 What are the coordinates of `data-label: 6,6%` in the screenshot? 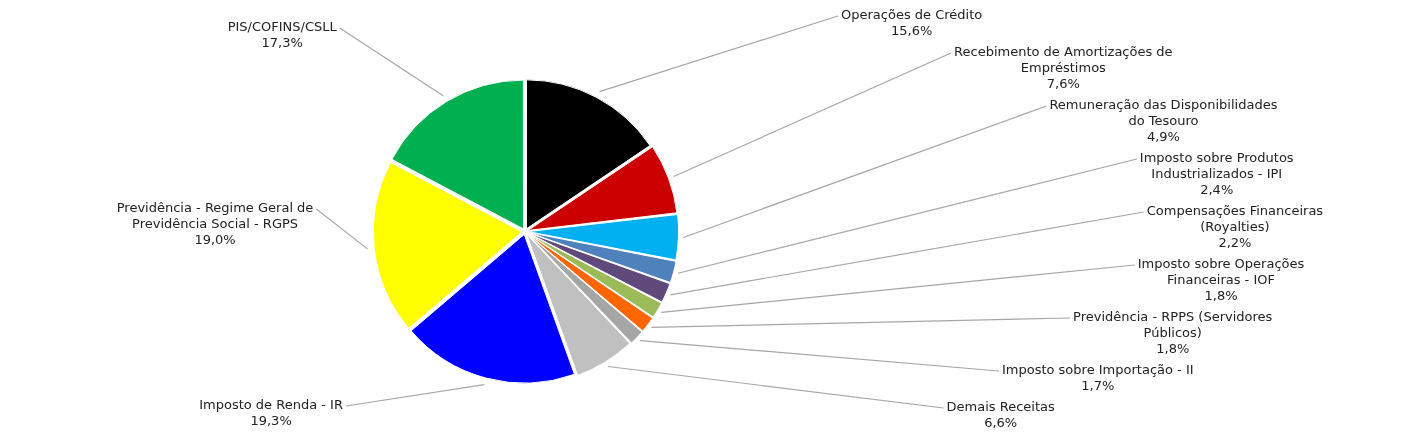 It's located at (1001, 423).